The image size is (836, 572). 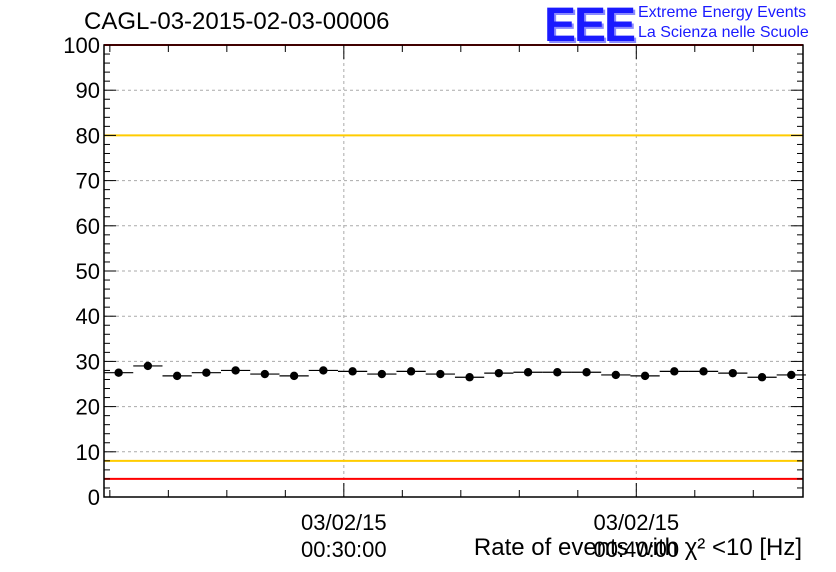 What do you see at coordinates (81, 45) in the screenshot?
I see `y-tick-label: 100` at bounding box center [81, 45].